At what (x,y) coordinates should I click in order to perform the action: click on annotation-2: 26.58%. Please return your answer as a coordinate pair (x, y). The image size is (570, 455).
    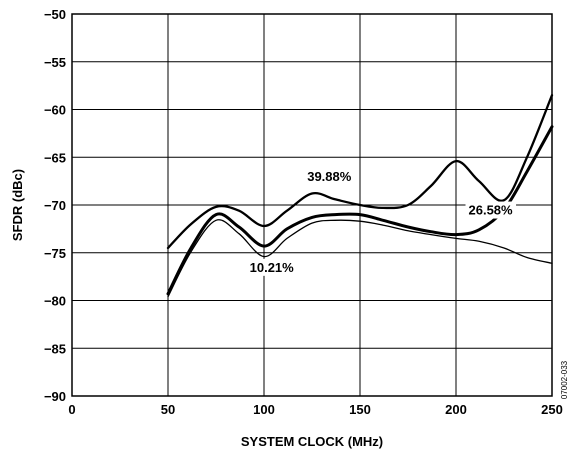
    Looking at the image, I should click on (491, 210).